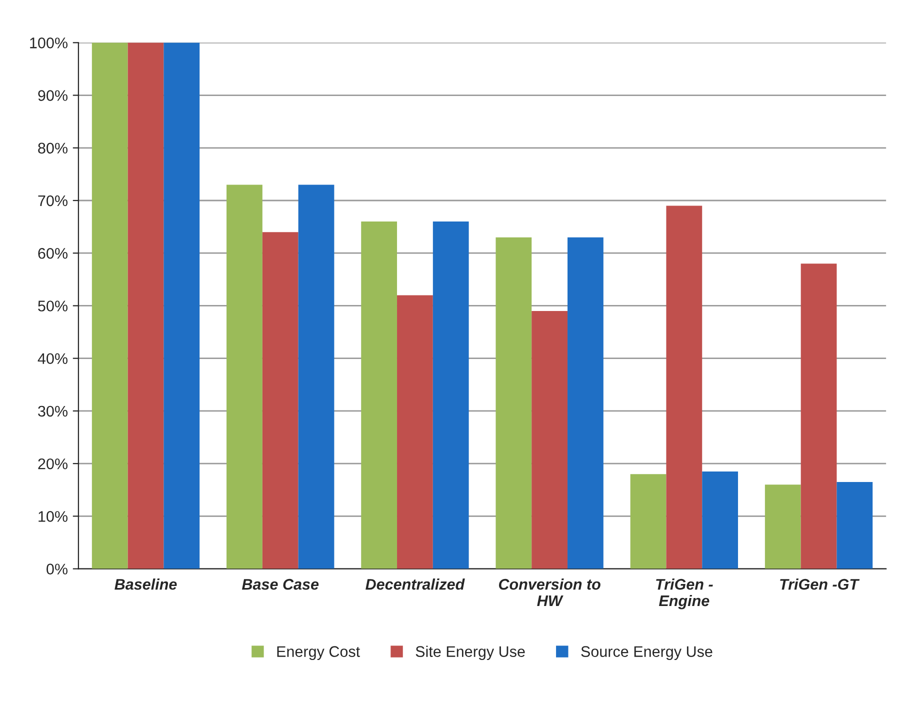 This screenshot has height=711, width=923. Describe the element at coordinates (53, 358) in the screenshot. I see `y-tick-label: 40%` at that location.